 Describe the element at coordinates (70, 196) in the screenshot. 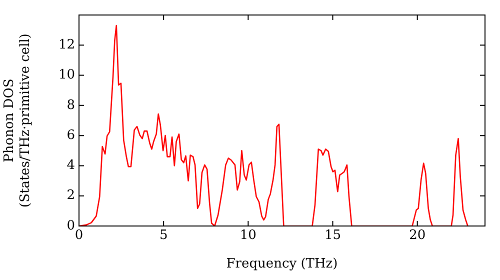

I see `y-tick-label: 2` at that location.